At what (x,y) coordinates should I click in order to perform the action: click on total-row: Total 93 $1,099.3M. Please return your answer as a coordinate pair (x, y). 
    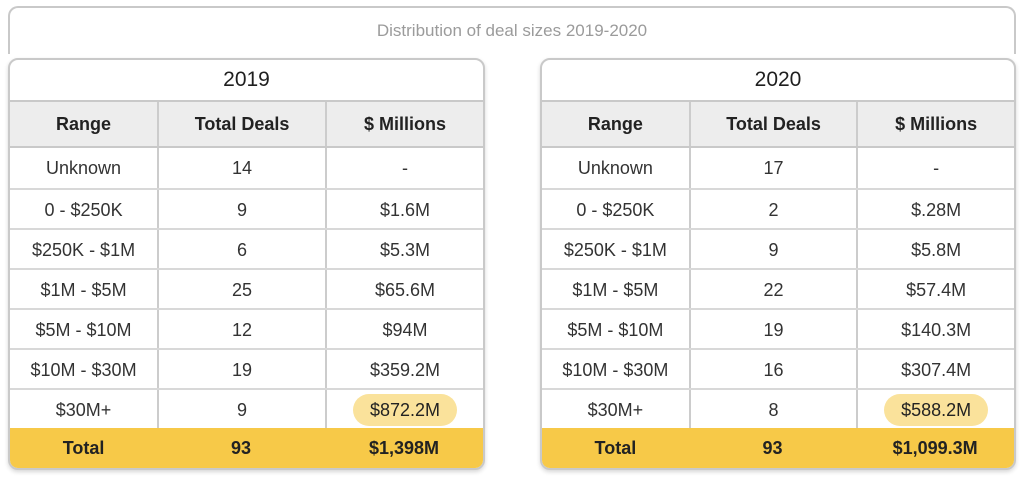
    Looking at the image, I should click on (778, 448).